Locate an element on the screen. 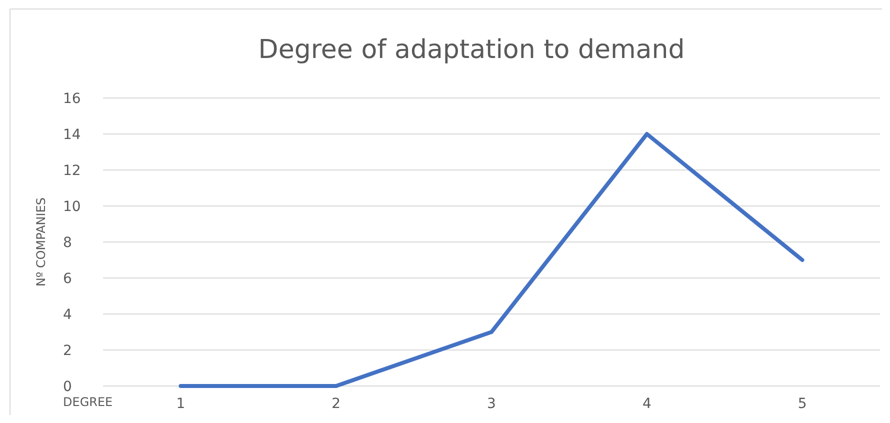 The height and width of the screenshot is (423, 890). y-tick-label: 14 is located at coordinates (72, 134).